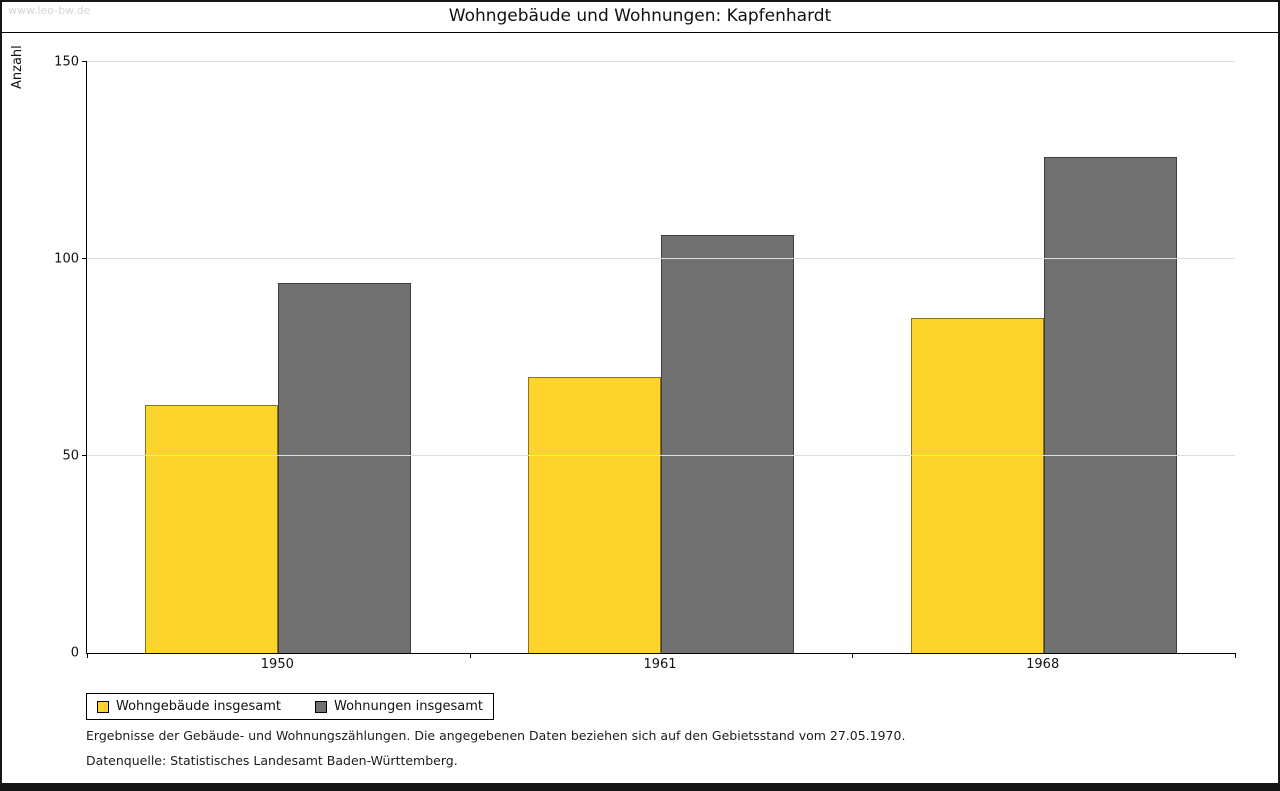 The width and height of the screenshot is (1280, 791). What do you see at coordinates (977, 485) in the screenshot?
I see `bar-wohngeb-ude-insgesamt-1968` at bounding box center [977, 485].